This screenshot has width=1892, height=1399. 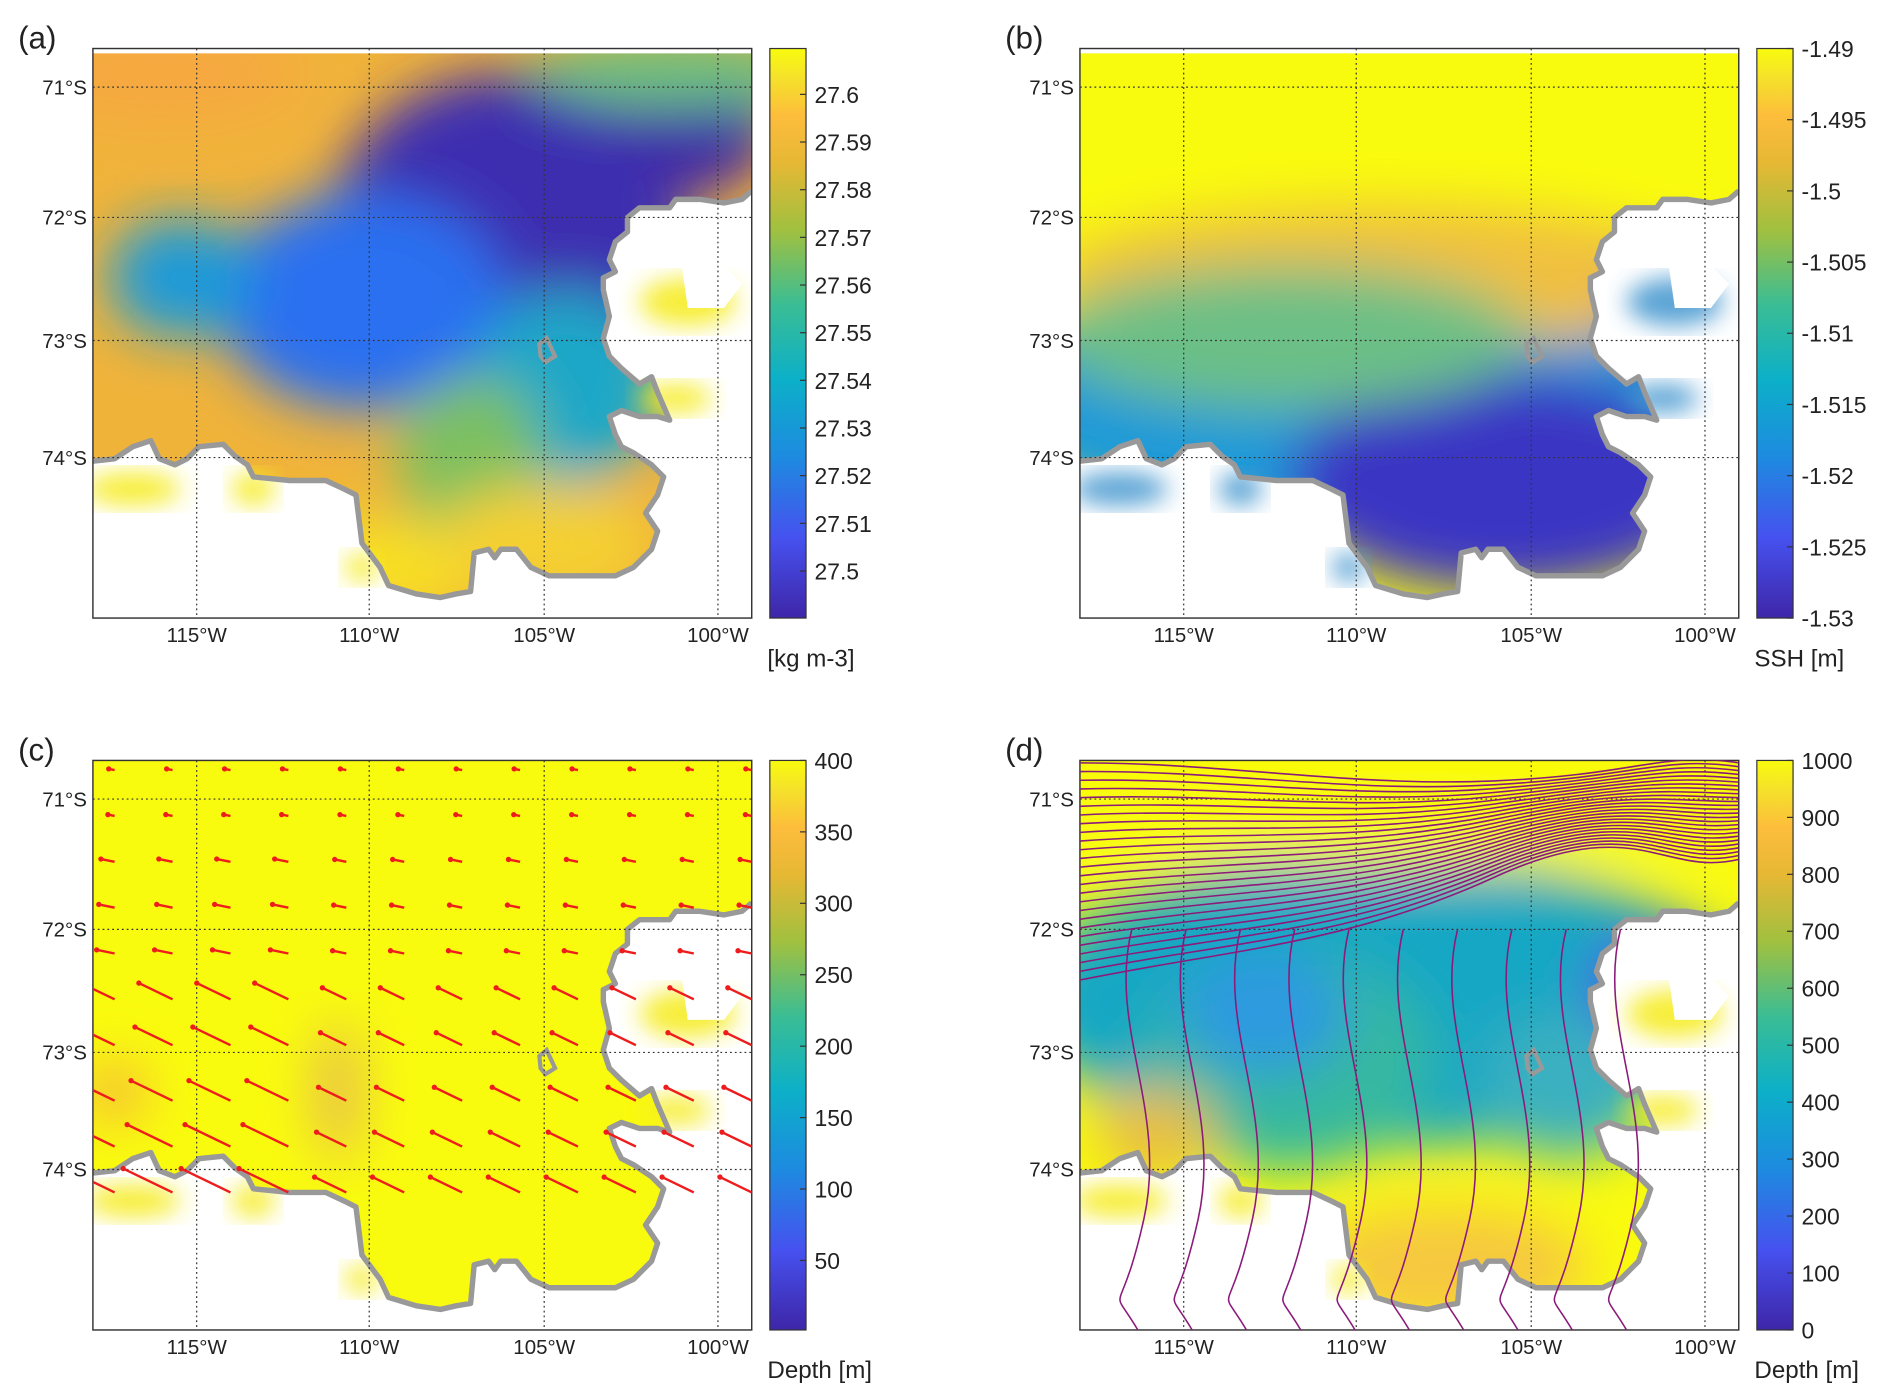 I want to click on colorbar-tick-label: 27.53, so click(x=842, y=428).